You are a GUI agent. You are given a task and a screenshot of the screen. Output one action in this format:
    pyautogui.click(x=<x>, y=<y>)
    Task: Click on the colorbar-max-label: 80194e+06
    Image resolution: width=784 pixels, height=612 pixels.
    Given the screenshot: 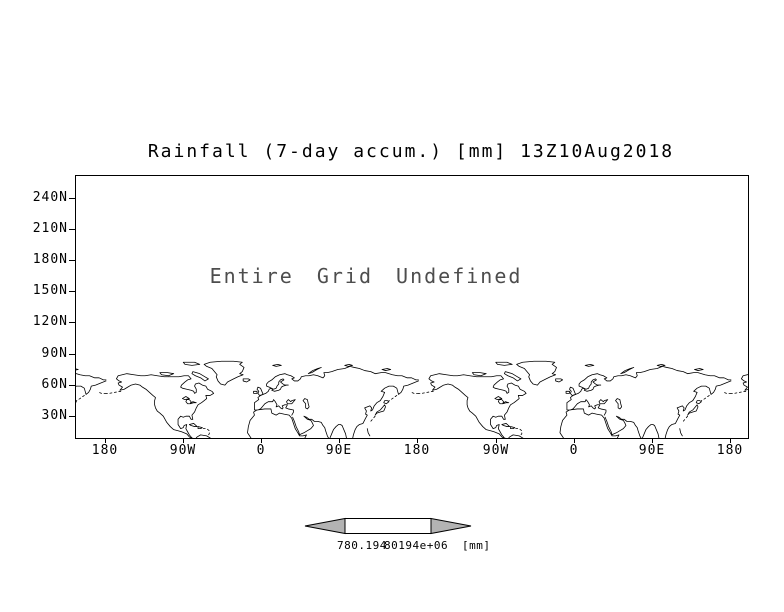 What is the action you would take?
    pyautogui.click(x=416, y=545)
    